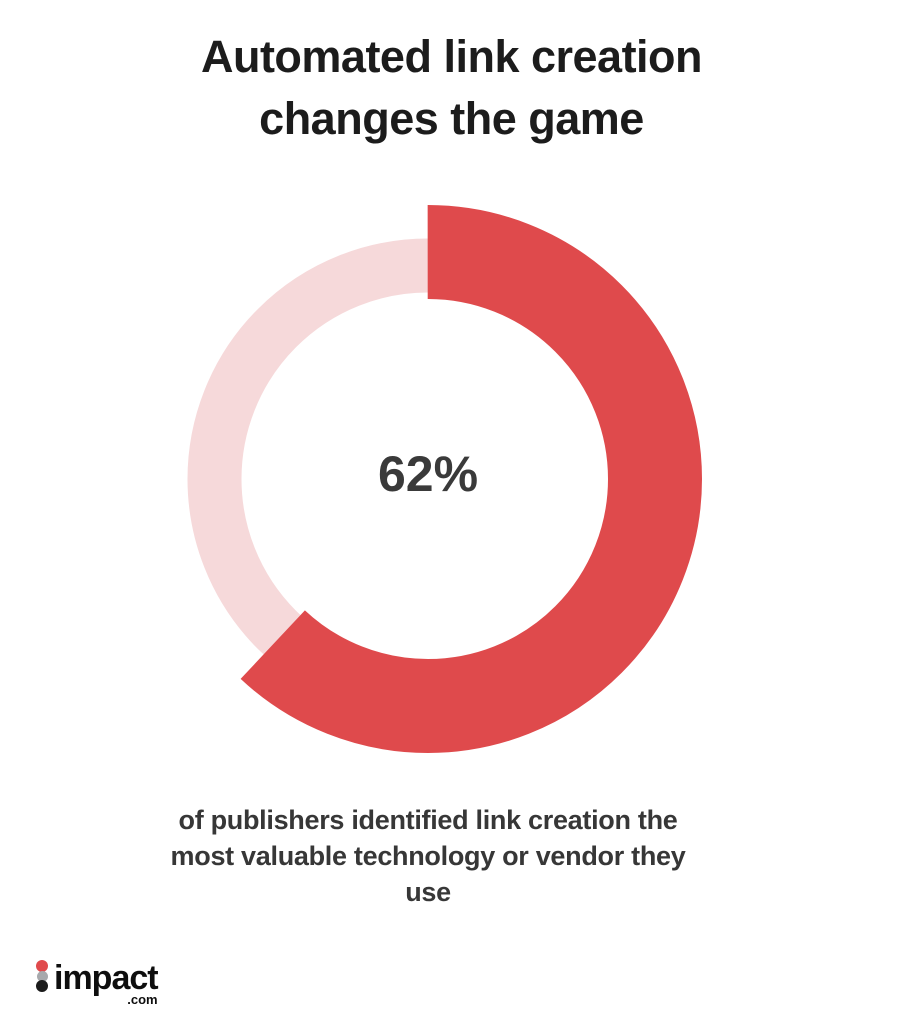 The height and width of the screenshot is (1024, 903). What do you see at coordinates (106, 978) in the screenshot?
I see `logo-wordmark: impact` at bounding box center [106, 978].